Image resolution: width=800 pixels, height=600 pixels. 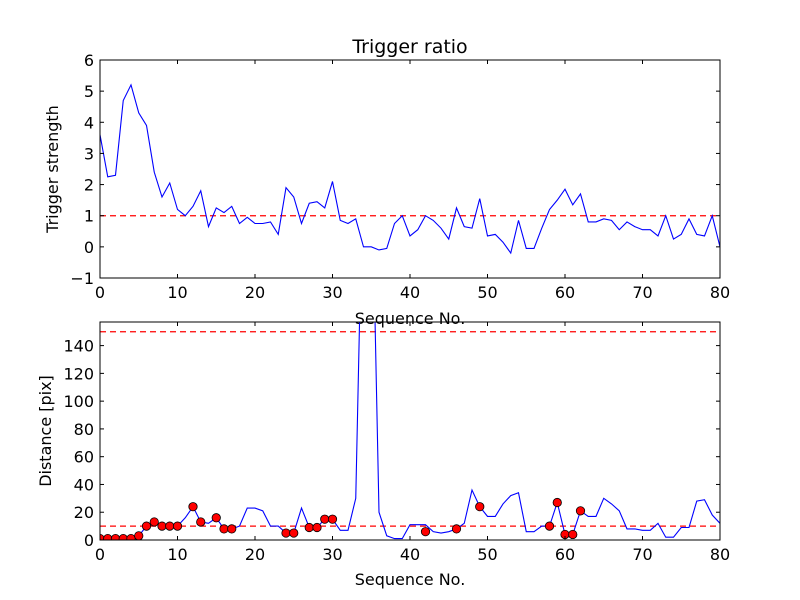 What do you see at coordinates (332, 292) in the screenshot?
I see `top-x-tick-label-3: 30` at bounding box center [332, 292].